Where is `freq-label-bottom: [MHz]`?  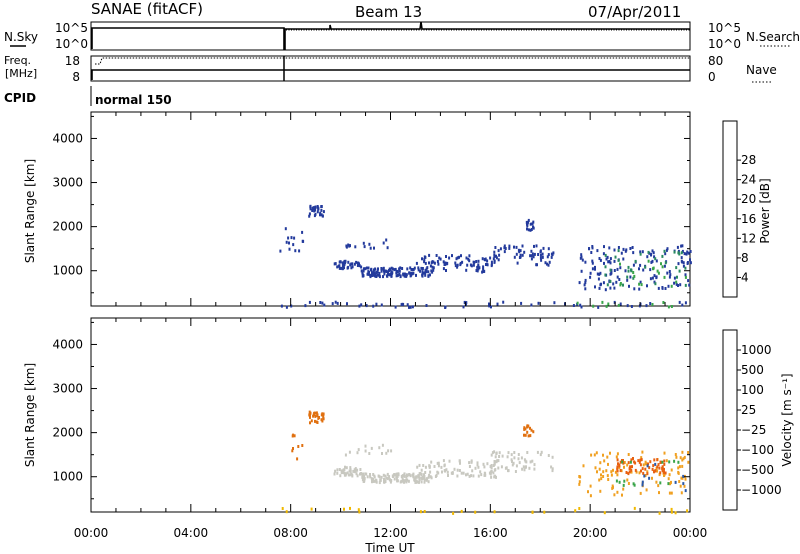
freq-label-bottom: [MHz] is located at coordinates (21, 73).